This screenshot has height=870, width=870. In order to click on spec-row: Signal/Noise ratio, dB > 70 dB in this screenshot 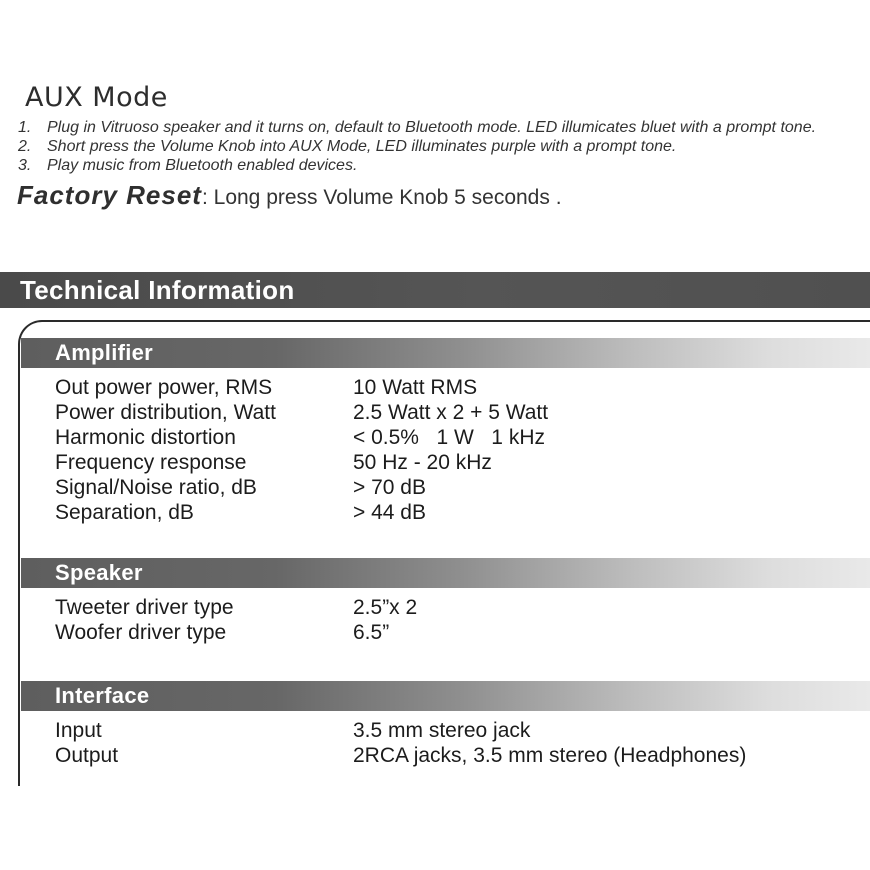, I will do `click(462, 487)`.